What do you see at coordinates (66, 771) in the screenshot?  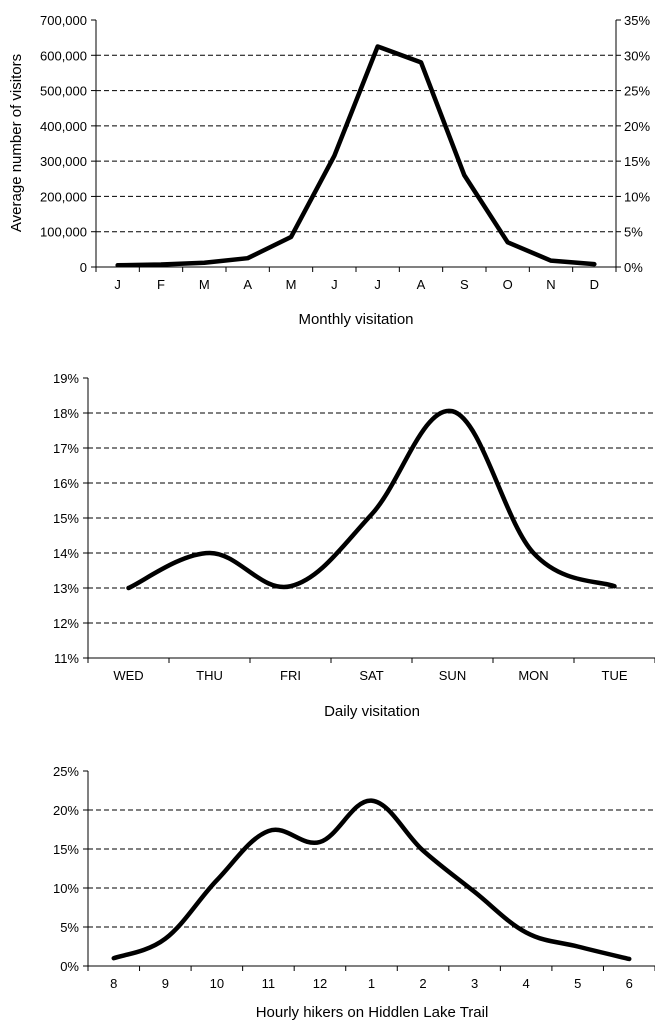 I see `y-tick-label: 25%` at bounding box center [66, 771].